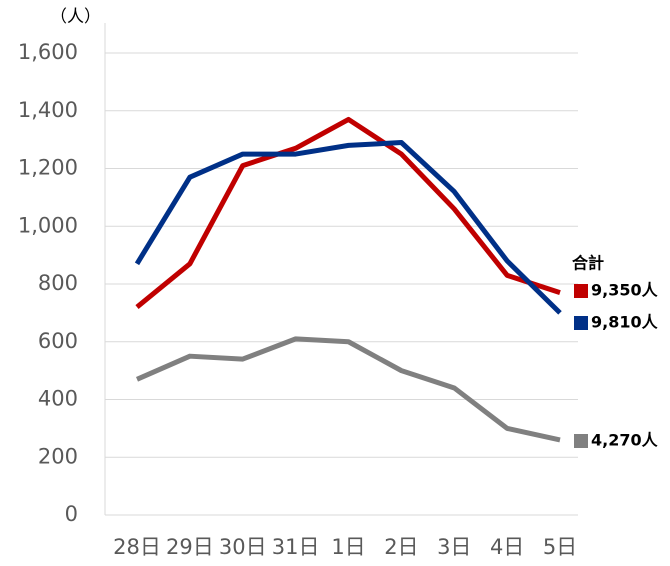 The image size is (670, 566). I want to click on legend-label: 4,270人, so click(625, 440).